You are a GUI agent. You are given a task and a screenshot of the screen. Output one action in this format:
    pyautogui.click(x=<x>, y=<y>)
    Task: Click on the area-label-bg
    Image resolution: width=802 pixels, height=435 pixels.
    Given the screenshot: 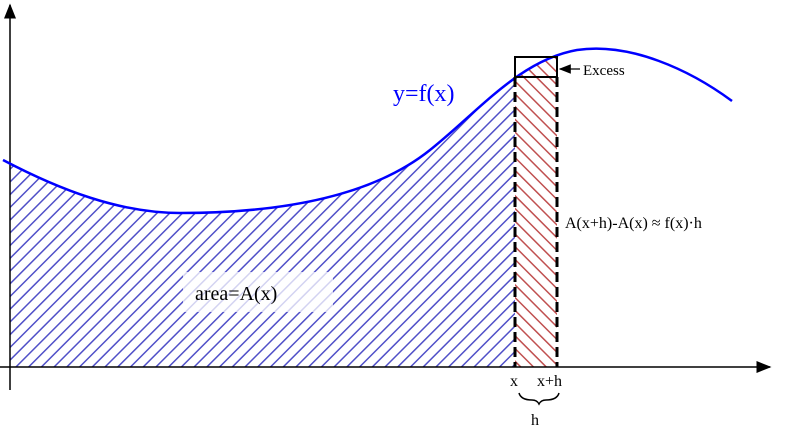 What is the action you would take?
    pyautogui.click(x=258, y=292)
    